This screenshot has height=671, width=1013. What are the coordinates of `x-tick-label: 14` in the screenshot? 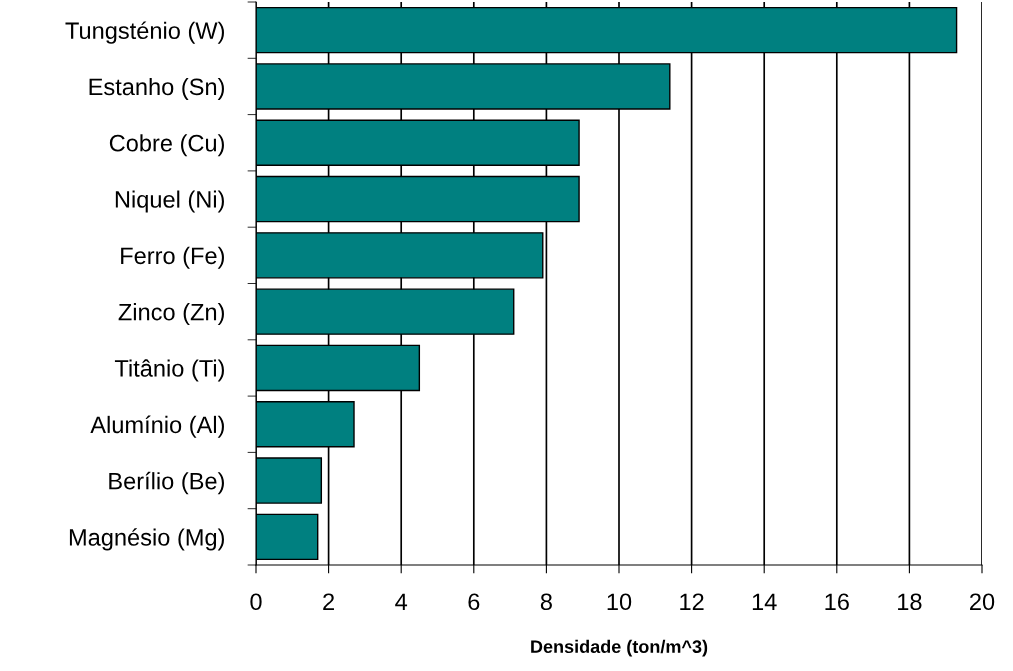 It's located at (764, 601).